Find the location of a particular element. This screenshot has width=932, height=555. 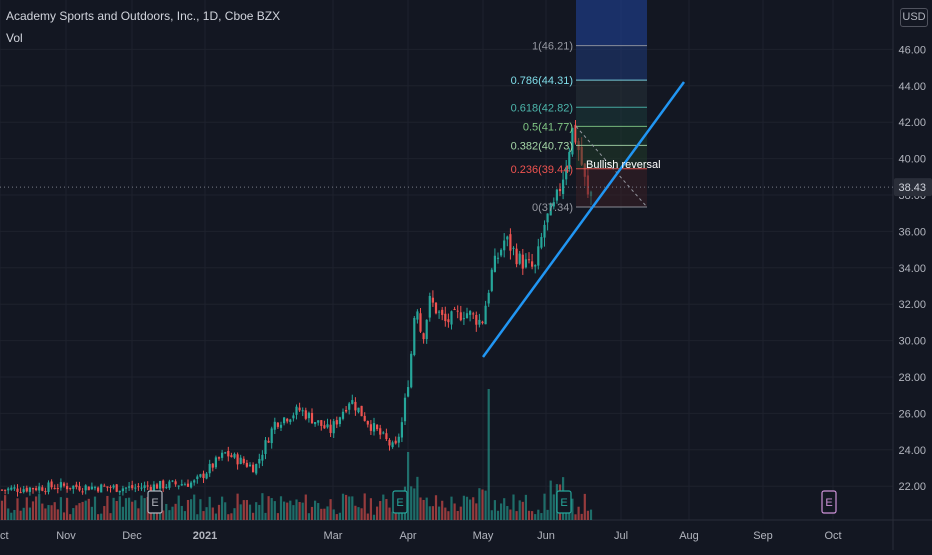

pattern-label: Bullish reversal is located at coordinates (623, 165).